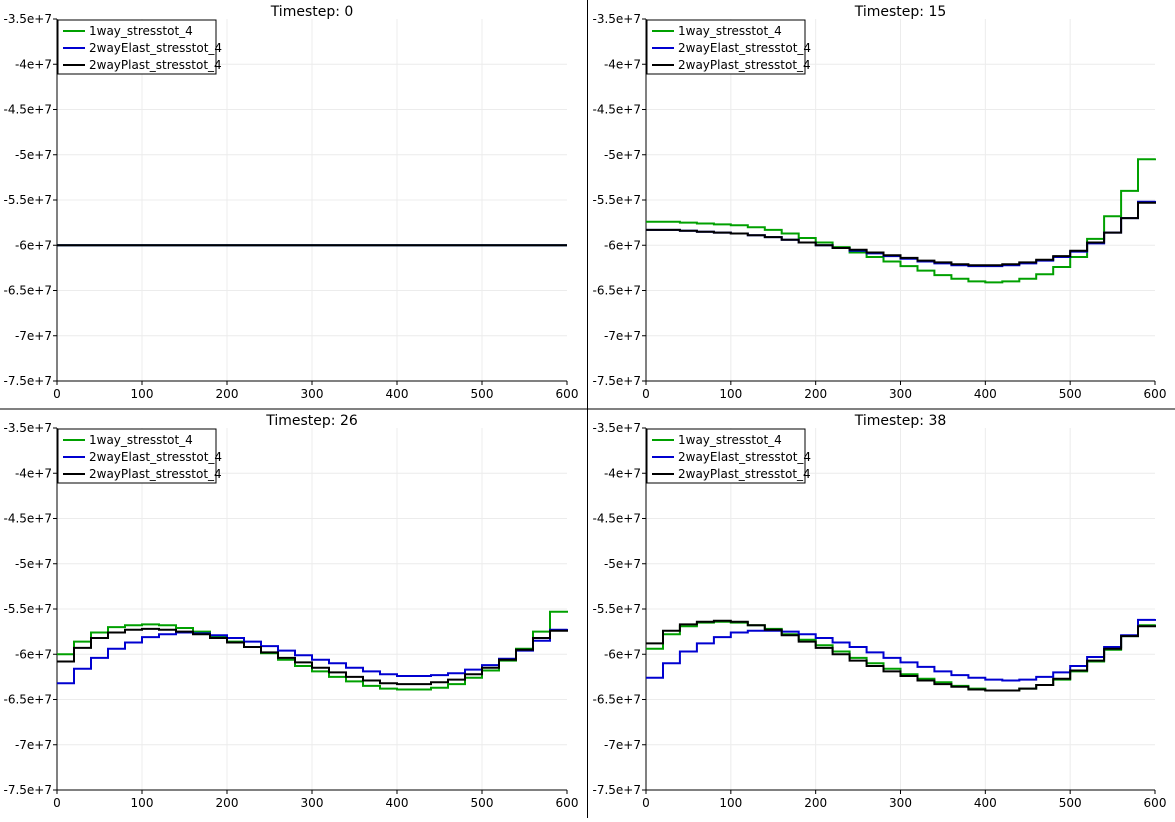  Describe the element at coordinates (311, 421) in the screenshot. I see `chart-title: Timestep: 26` at that location.